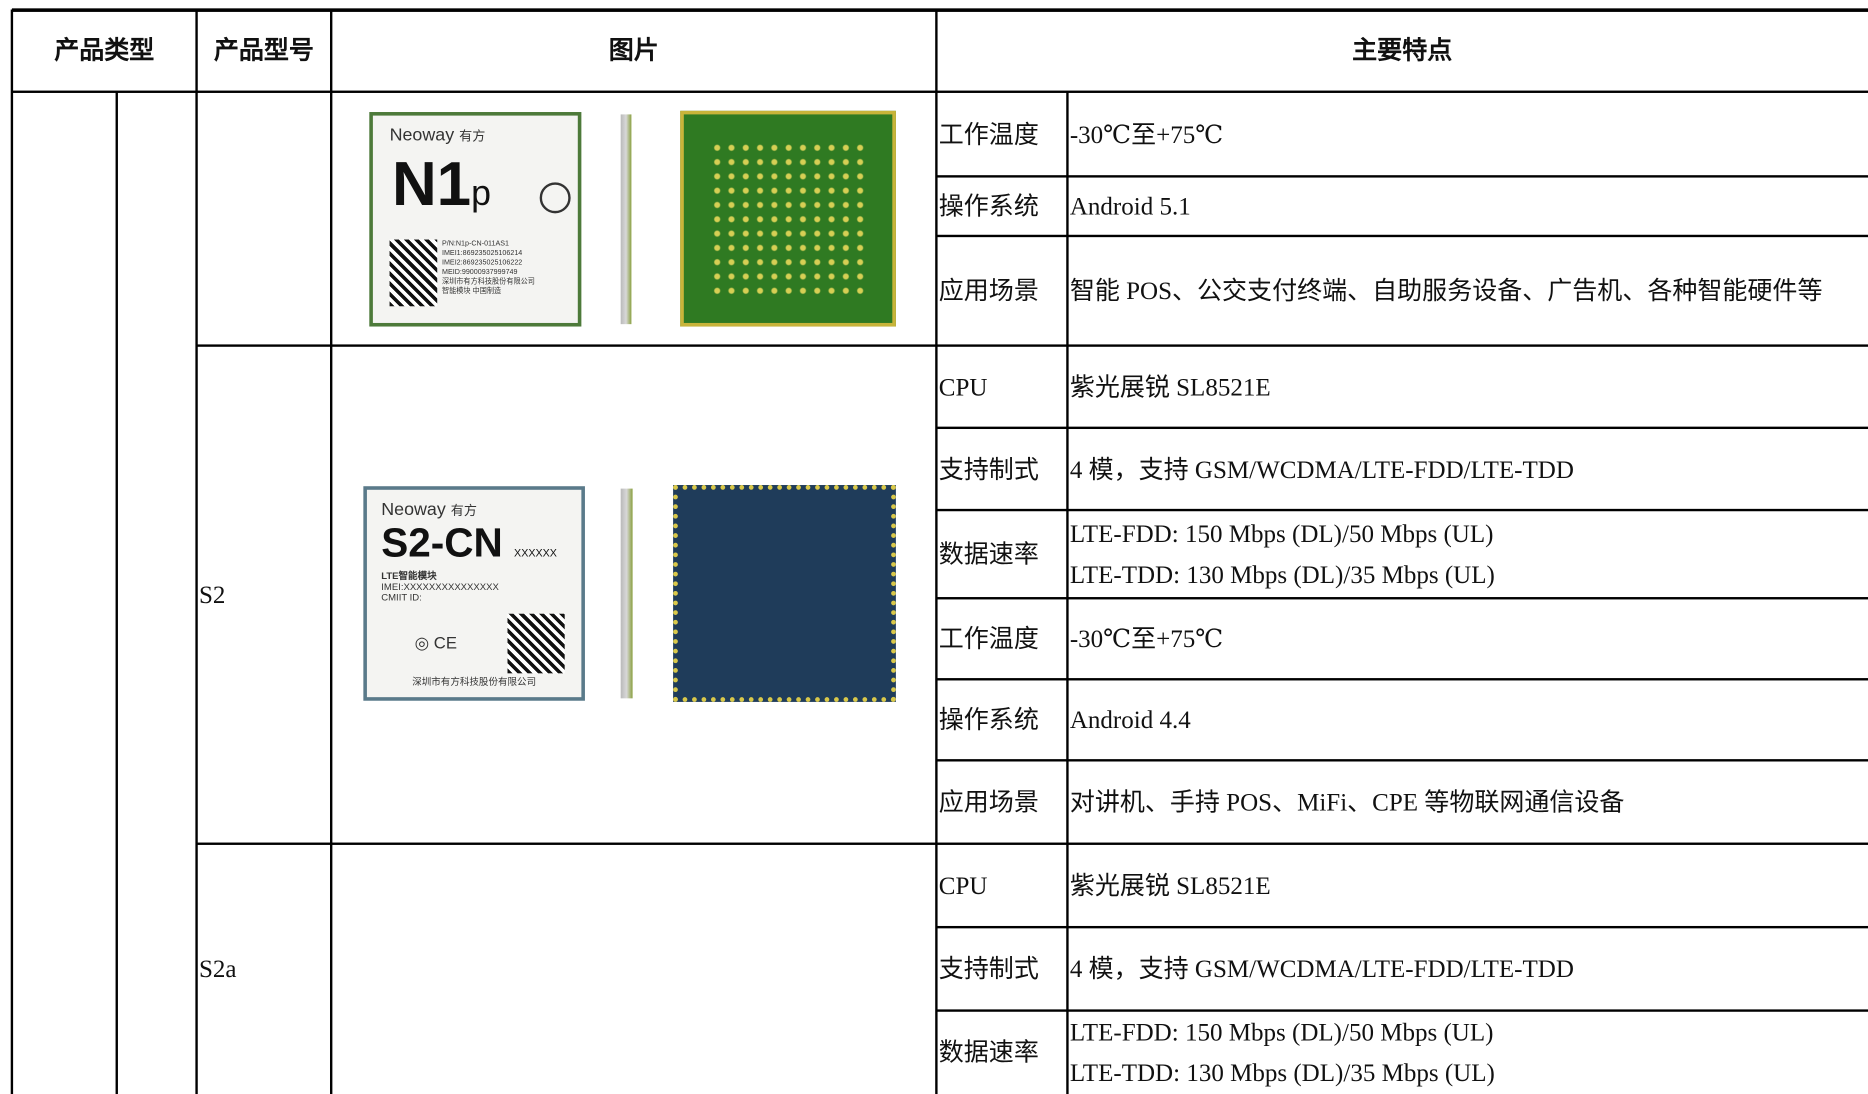 The image size is (1868, 1094). I want to click on feature-value-line: 智能 POS、公交支付终端、自助服务设备、广告机、各种智能硬件等, so click(1446, 291).